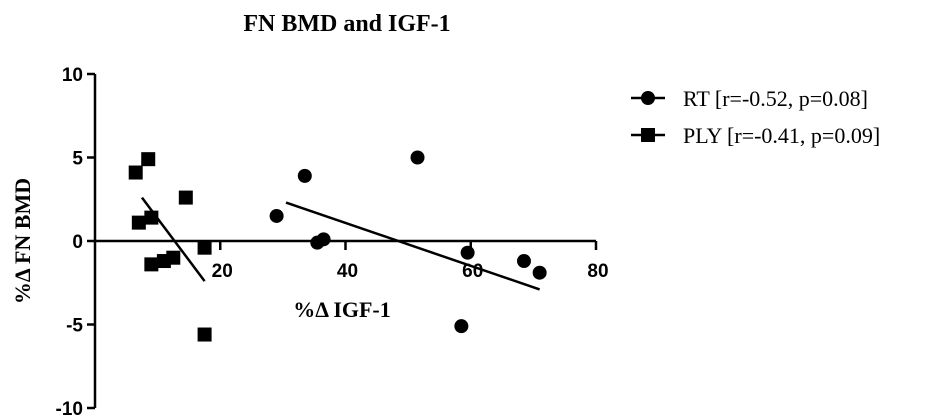 This screenshot has width=951, height=420. Describe the element at coordinates (781, 135) in the screenshot. I see `legend-ply-label: PLY [r=-0.41, p=0.09]` at that location.